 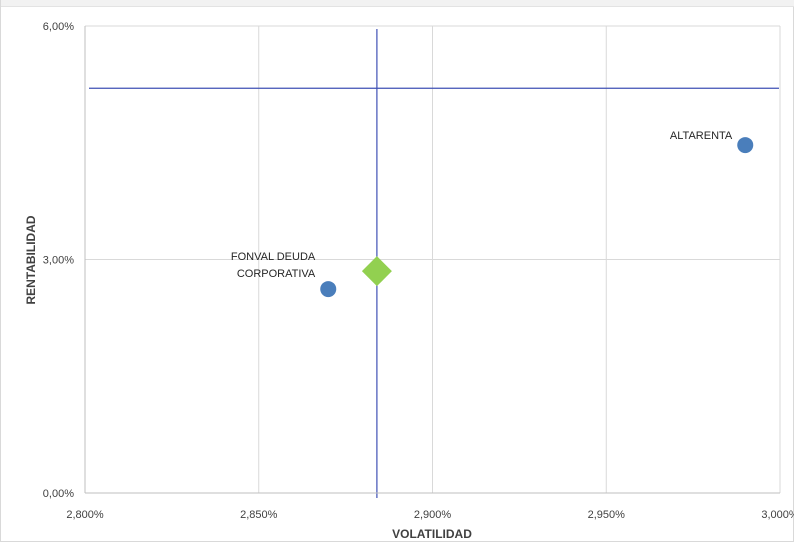 What do you see at coordinates (85, 515) in the screenshot?
I see `x-tick-label: 2,800%` at bounding box center [85, 515].